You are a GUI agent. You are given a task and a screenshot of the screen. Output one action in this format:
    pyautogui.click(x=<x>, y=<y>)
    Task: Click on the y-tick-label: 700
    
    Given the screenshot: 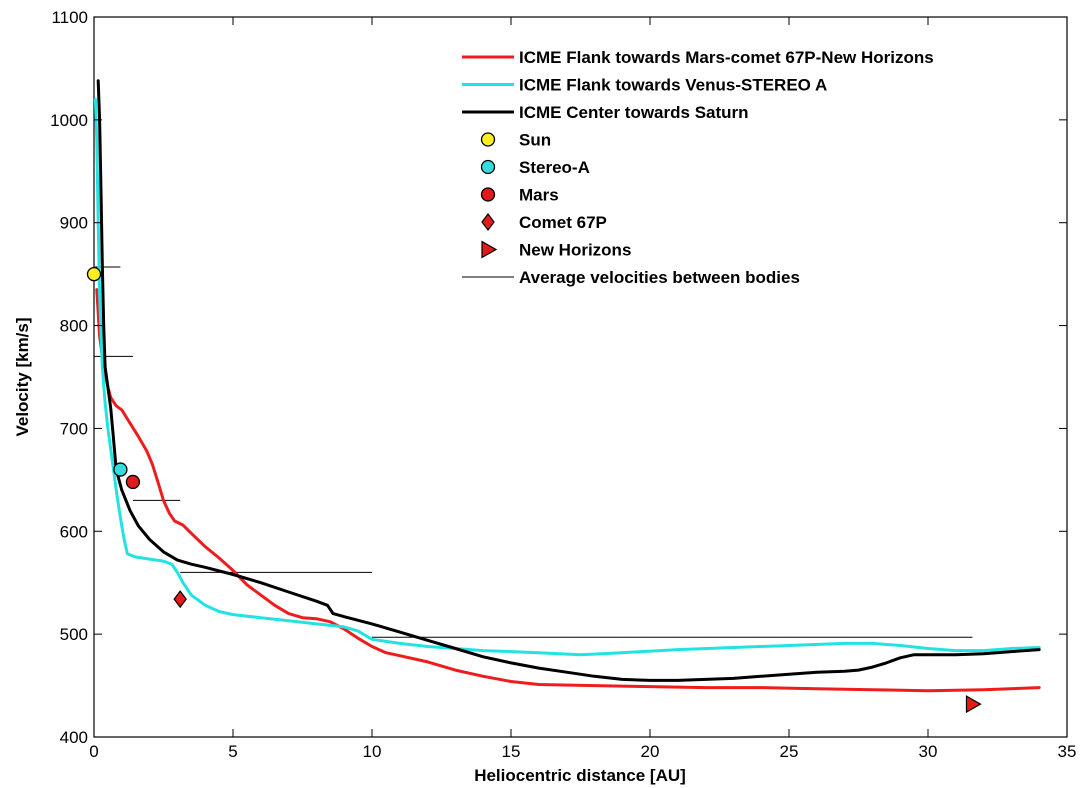 What is the action you would take?
    pyautogui.click(x=74, y=428)
    